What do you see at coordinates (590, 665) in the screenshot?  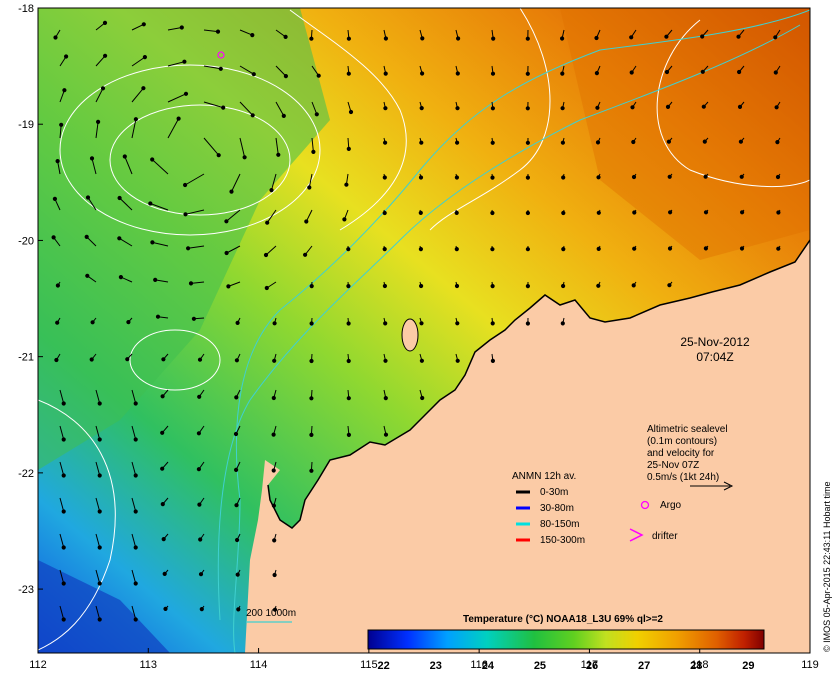 I see `x-tick-label: 117` at bounding box center [590, 665].